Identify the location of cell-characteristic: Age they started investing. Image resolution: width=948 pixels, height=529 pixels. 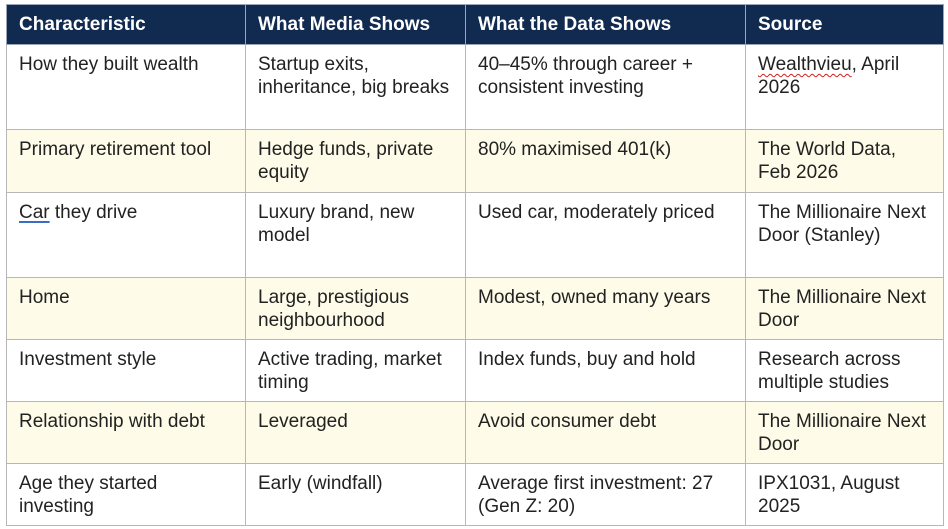
(126, 494).